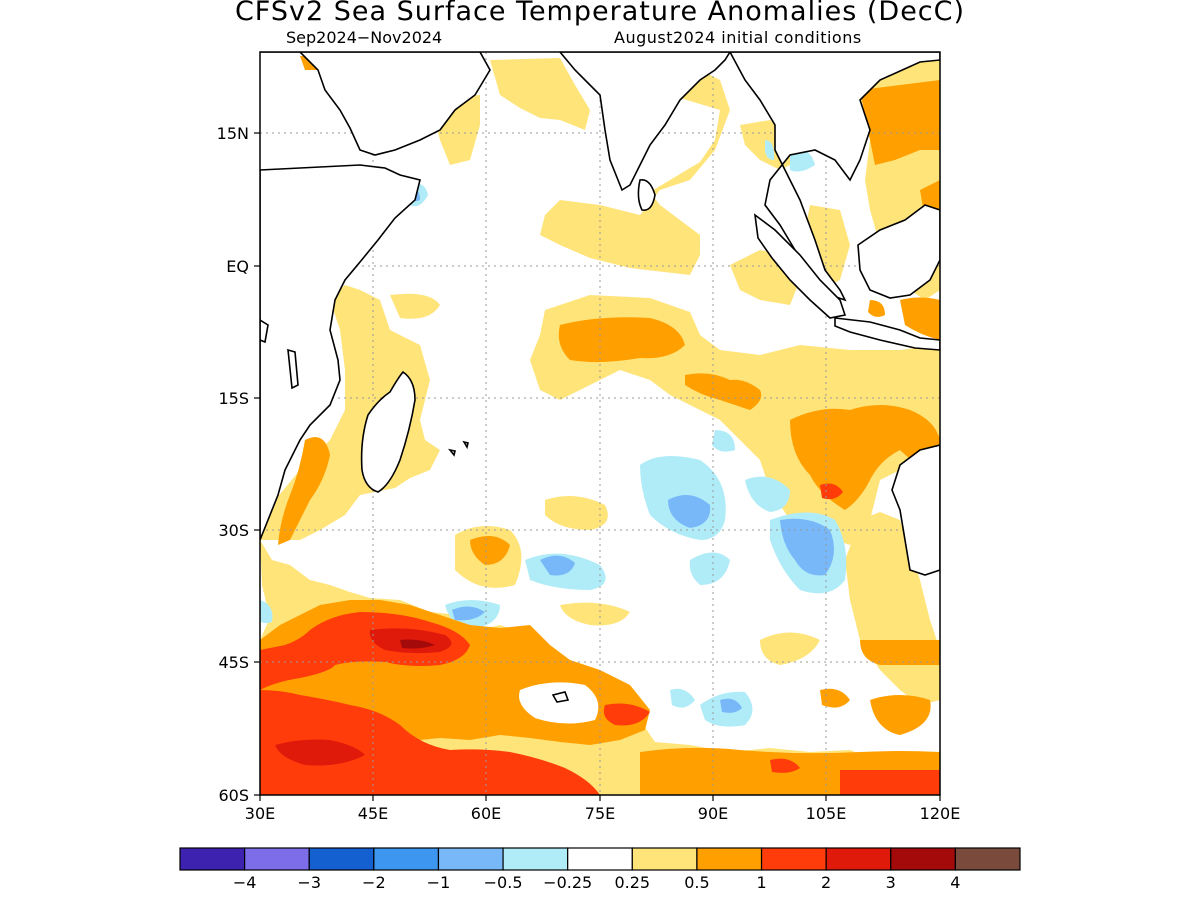 The width and height of the screenshot is (1200, 900). What do you see at coordinates (915, 510) in the screenshot?
I see `australia-coast` at bounding box center [915, 510].